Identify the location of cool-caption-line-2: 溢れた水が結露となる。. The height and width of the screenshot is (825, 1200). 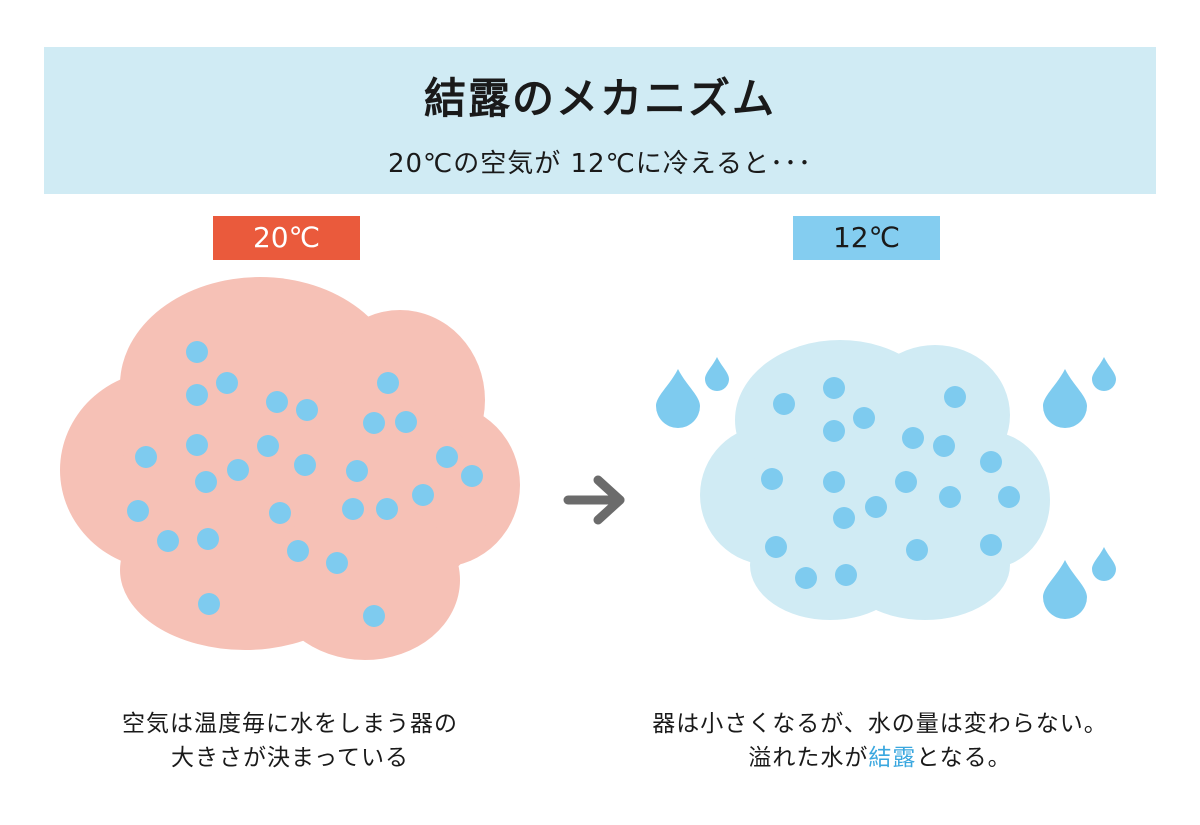
(880, 758).